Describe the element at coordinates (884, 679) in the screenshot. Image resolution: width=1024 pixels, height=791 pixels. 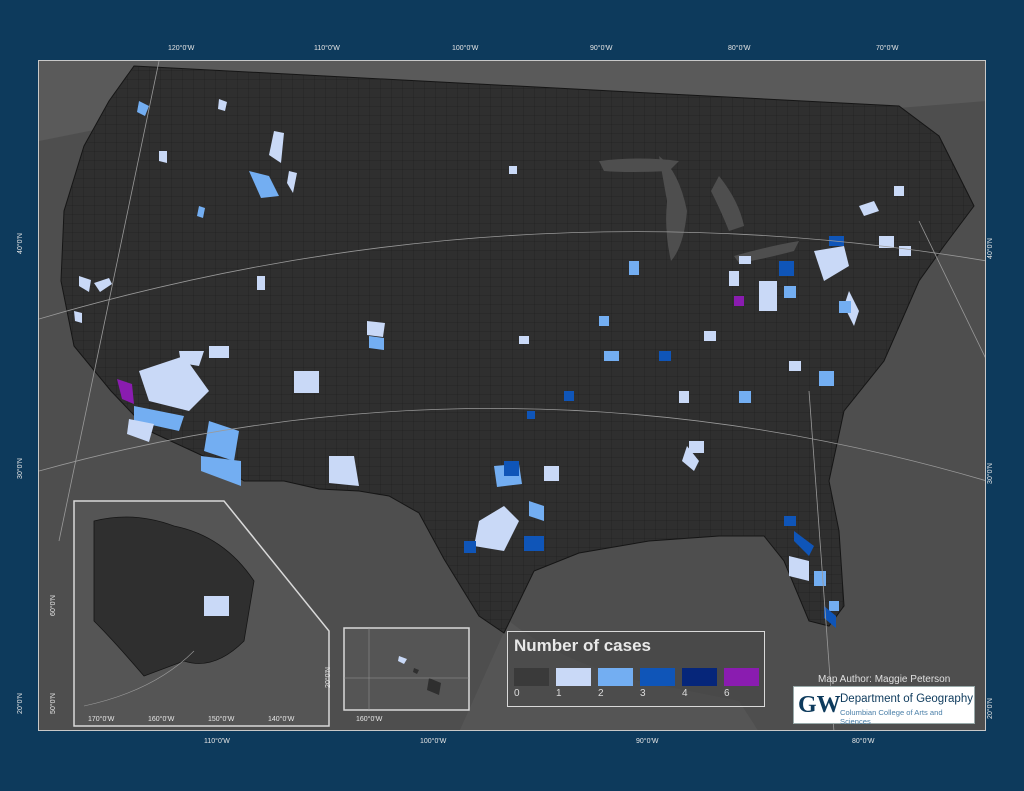
I see `map-author: Map Author: Maggie Peterson` at that location.